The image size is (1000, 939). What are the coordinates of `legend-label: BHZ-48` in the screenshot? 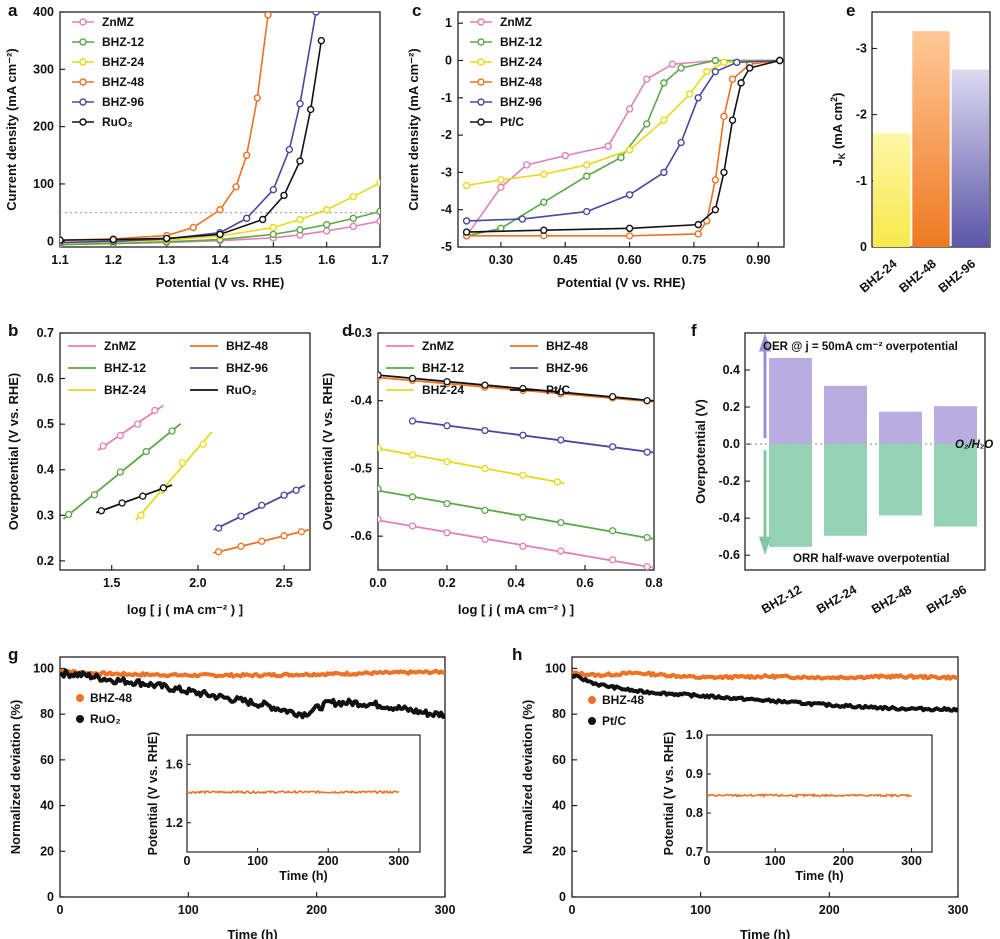 It's located at (567, 346).